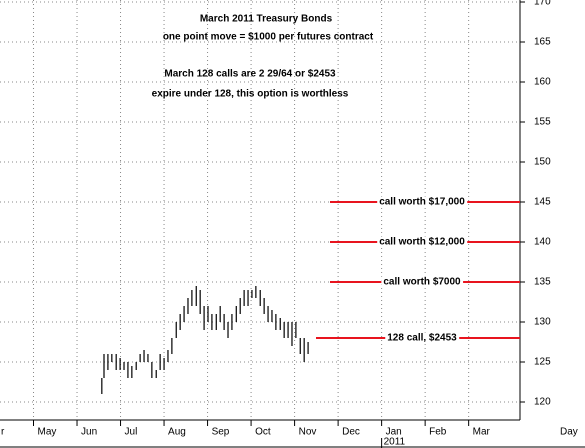  I want to click on y-tick-label: 145, so click(542, 202).